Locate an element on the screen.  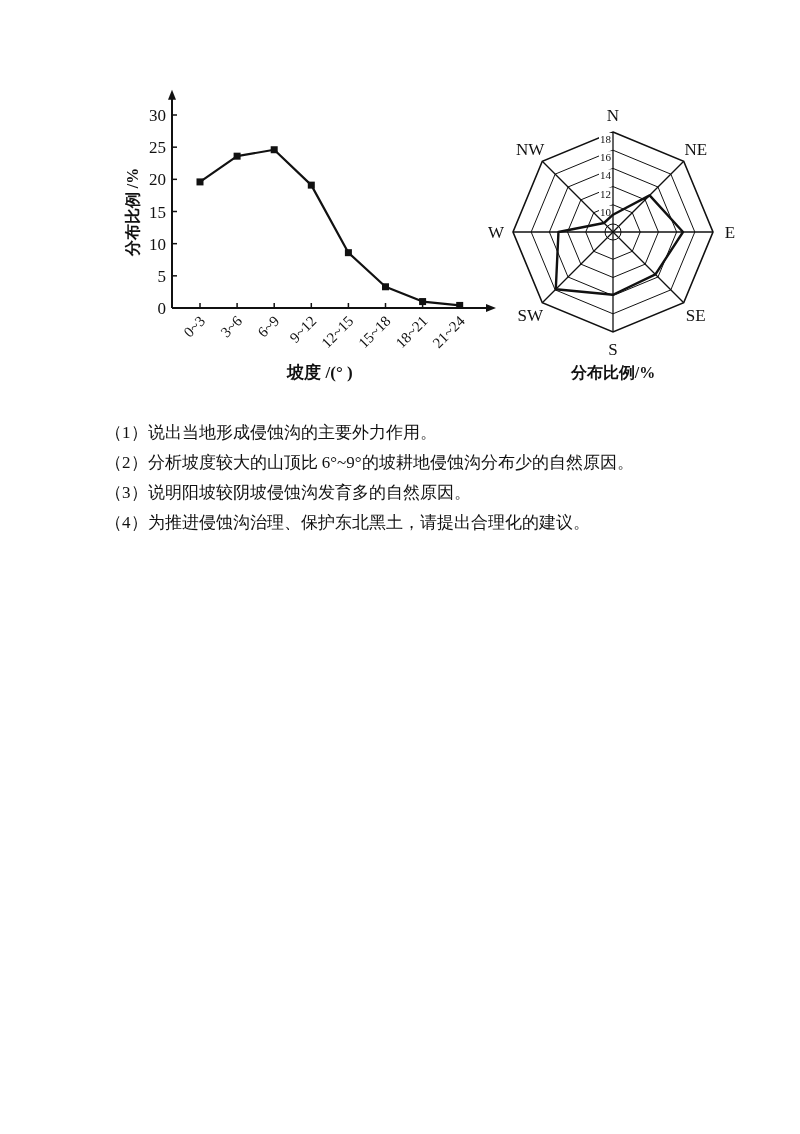
x-axis-title: 坡度 /(° ) is located at coordinates (319, 372).